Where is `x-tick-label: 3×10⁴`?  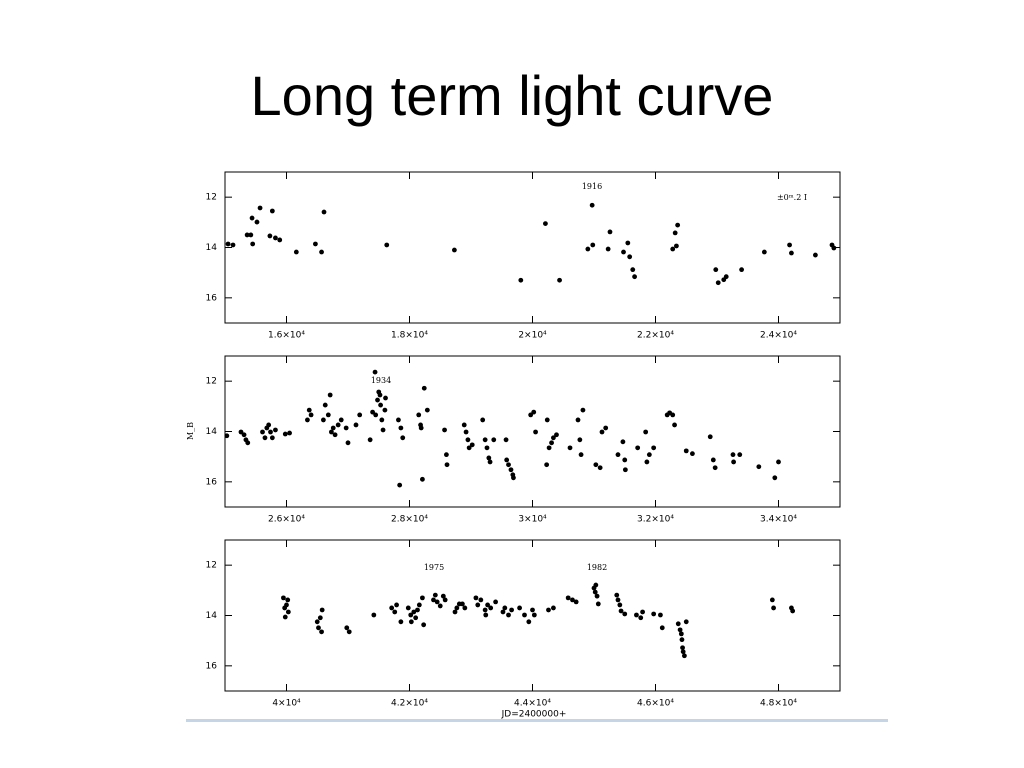
x-tick-label: 3×10⁴ is located at coordinates (532, 520).